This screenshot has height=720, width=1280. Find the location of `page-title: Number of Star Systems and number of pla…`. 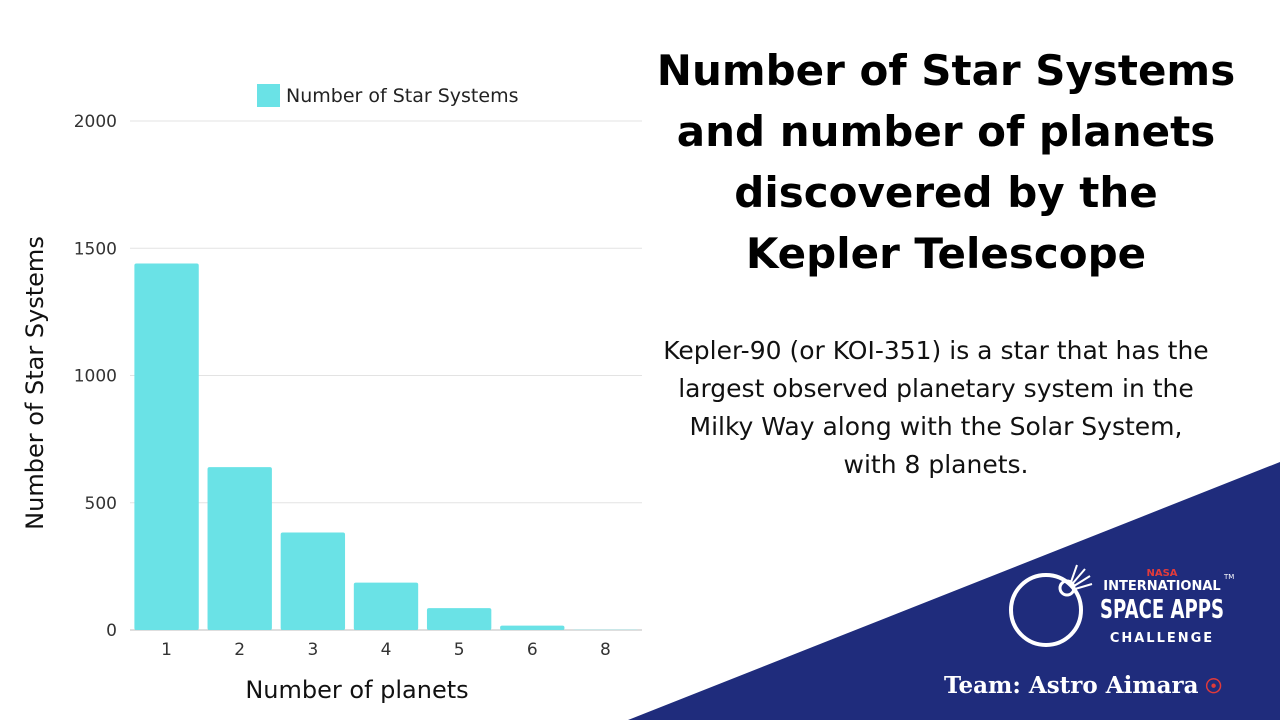

page-title: Number of Star Systems and number of pla… is located at coordinates (946, 162).